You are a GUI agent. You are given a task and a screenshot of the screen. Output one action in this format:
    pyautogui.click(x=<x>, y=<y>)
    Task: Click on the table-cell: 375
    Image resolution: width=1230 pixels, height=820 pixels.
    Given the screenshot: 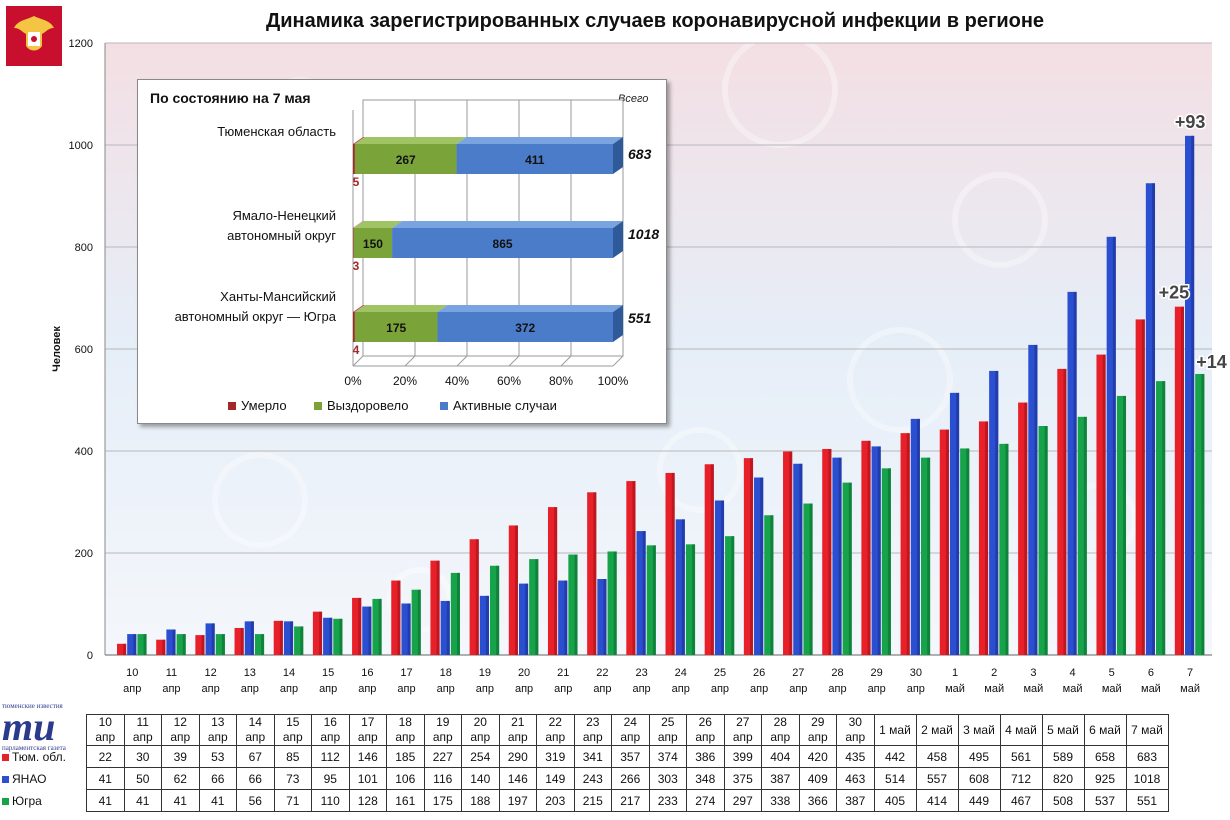 What is the action you would take?
    pyautogui.click(x=742, y=778)
    